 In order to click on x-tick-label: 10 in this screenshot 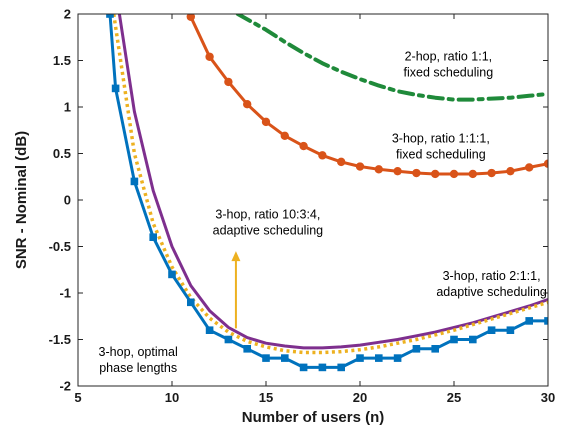, I will do `click(172, 397)`.